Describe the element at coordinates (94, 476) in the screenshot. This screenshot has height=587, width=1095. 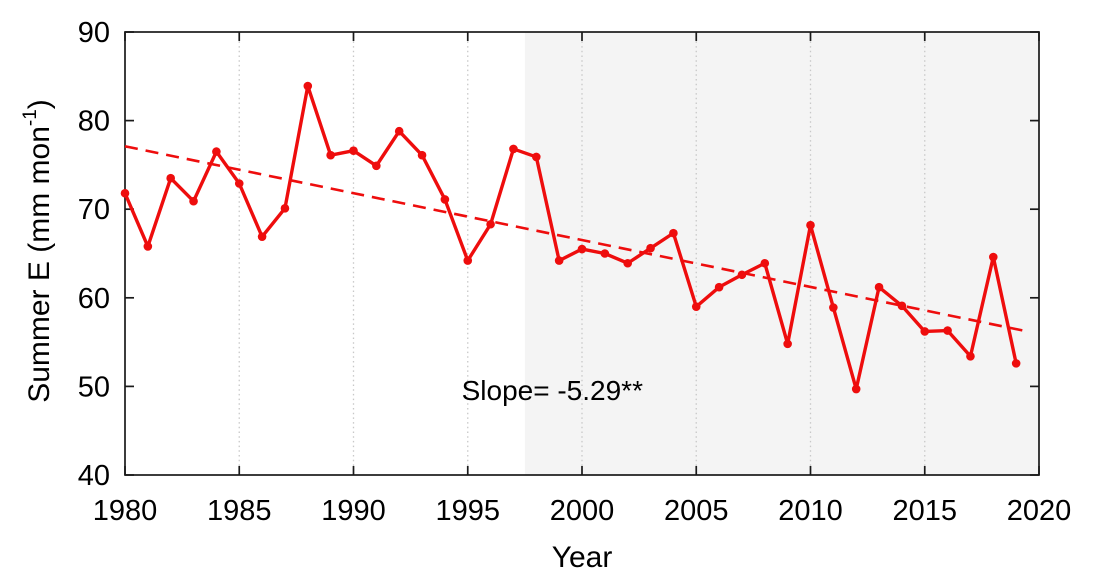
I see `y-tick-label-40: 40` at that location.